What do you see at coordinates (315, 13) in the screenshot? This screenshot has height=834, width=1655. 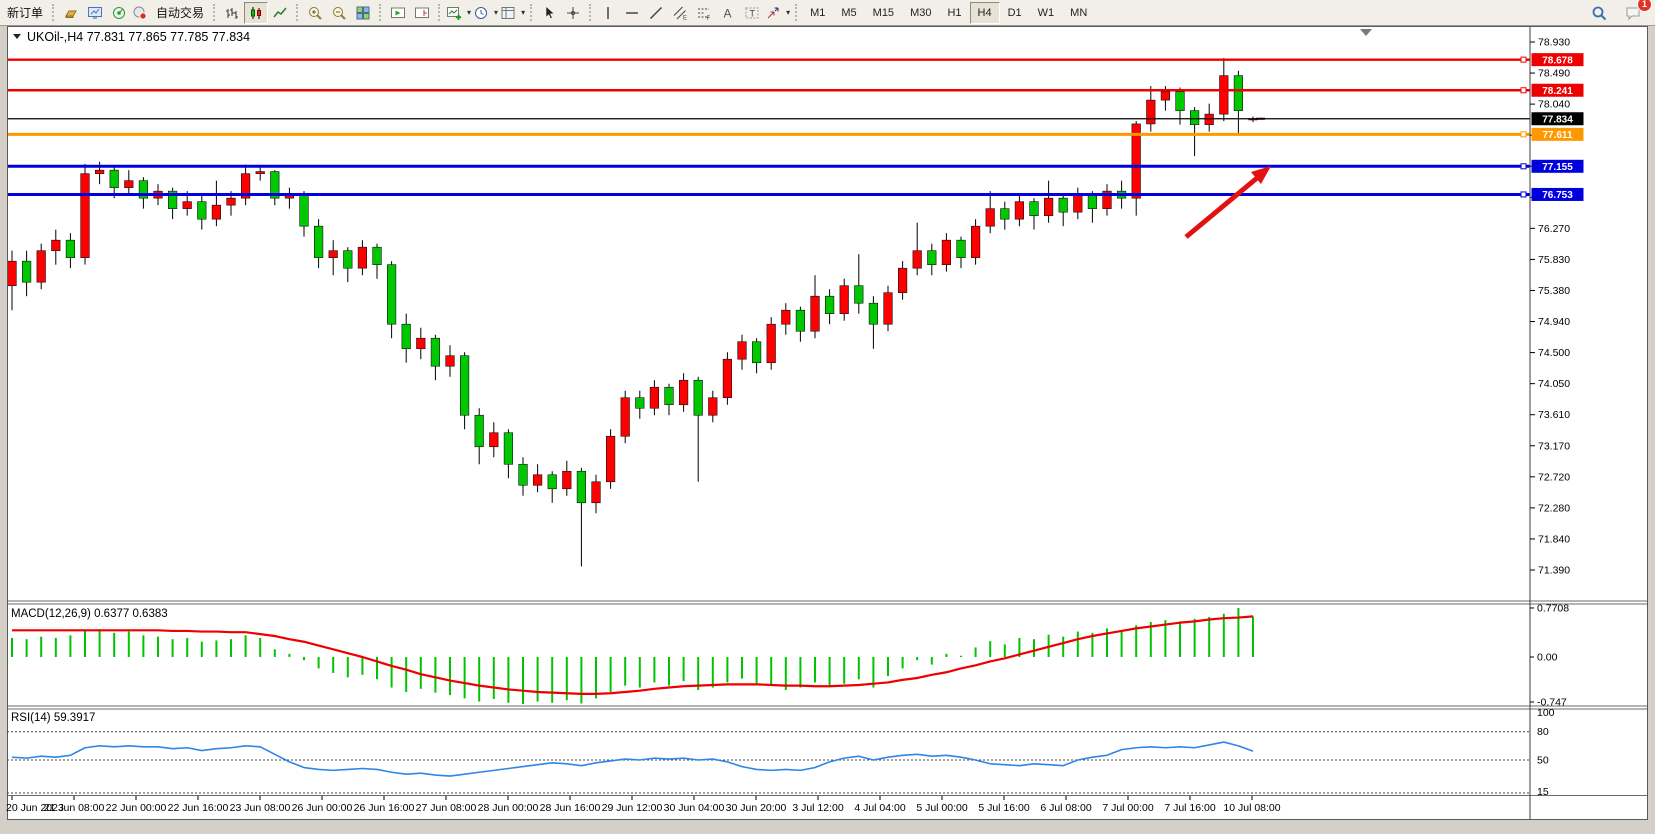 I see `zoom-in-button` at bounding box center [315, 13].